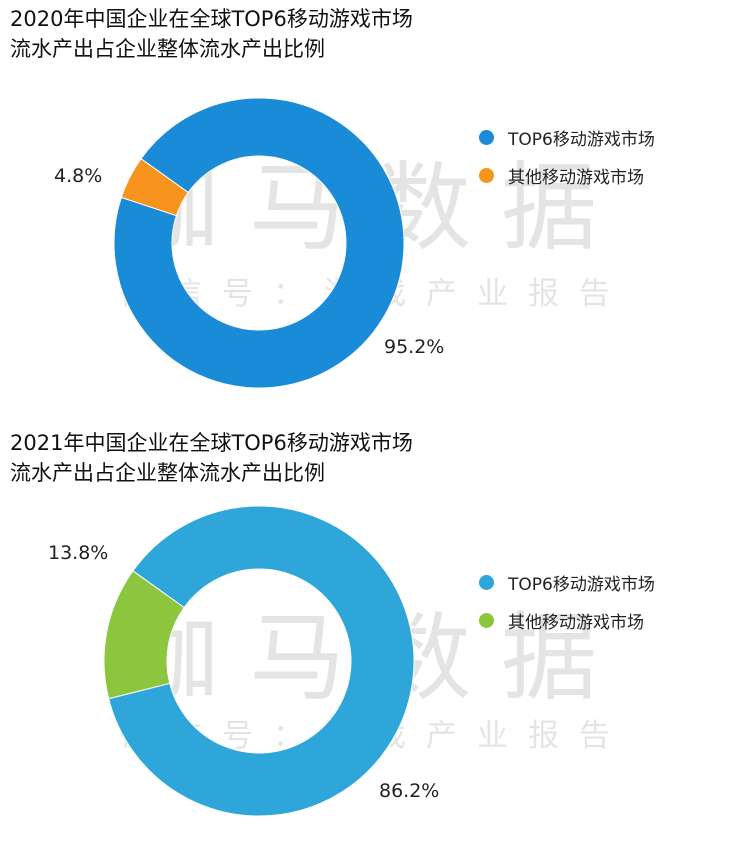  I want to click on data-label-other-2021: 13.8%, so click(78, 553).